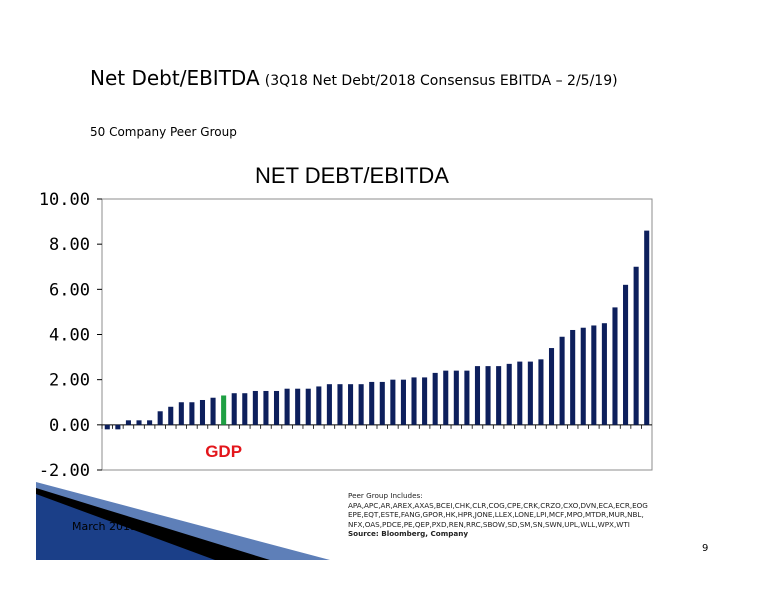  Describe the element at coordinates (69, 290) in the screenshot. I see `y-tick-label: 6.00` at that location.